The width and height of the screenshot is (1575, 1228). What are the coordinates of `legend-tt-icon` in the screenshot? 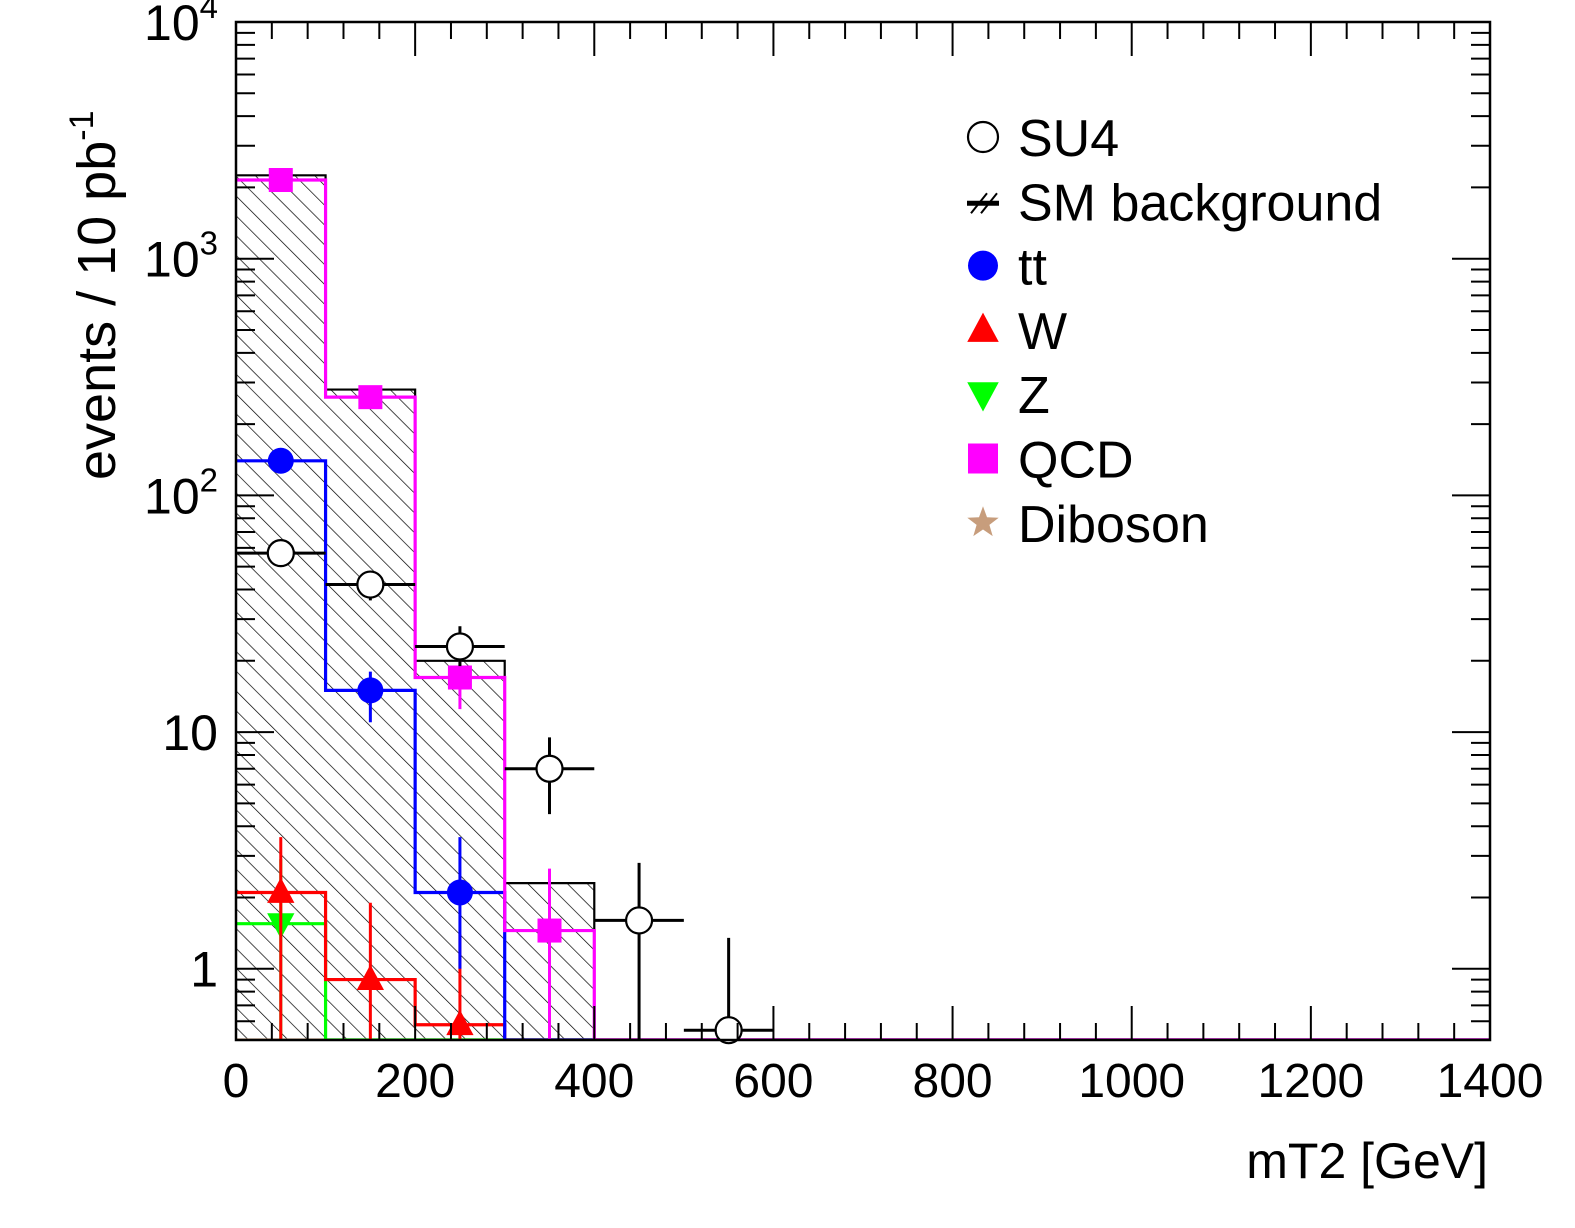 It's located at (983, 265).